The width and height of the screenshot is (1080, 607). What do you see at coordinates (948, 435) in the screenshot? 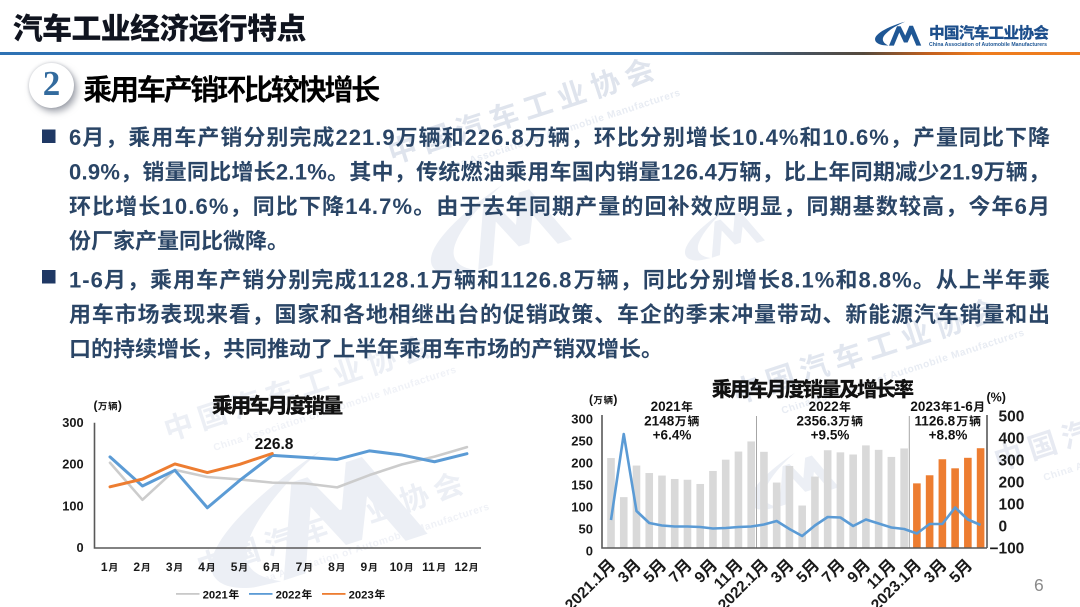
I see `svg-text: +8.8%` at bounding box center [948, 435].